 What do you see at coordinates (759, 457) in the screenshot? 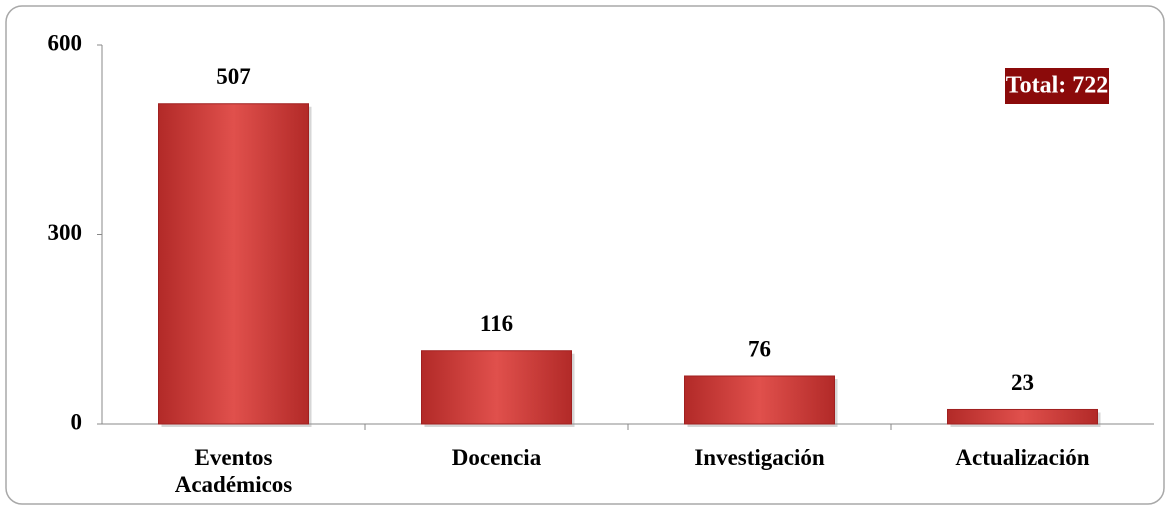
I see `x-tick-label: Investigación` at bounding box center [759, 457].